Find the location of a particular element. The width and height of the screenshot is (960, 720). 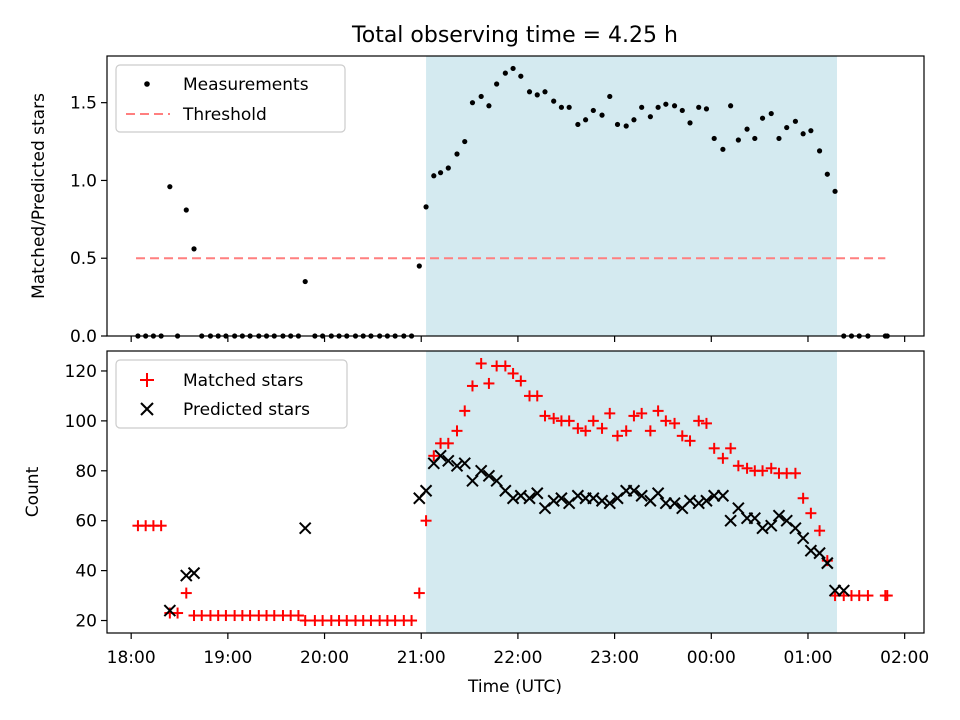

top-y-tick-label: 0.5 is located at coordinates (83, 259).